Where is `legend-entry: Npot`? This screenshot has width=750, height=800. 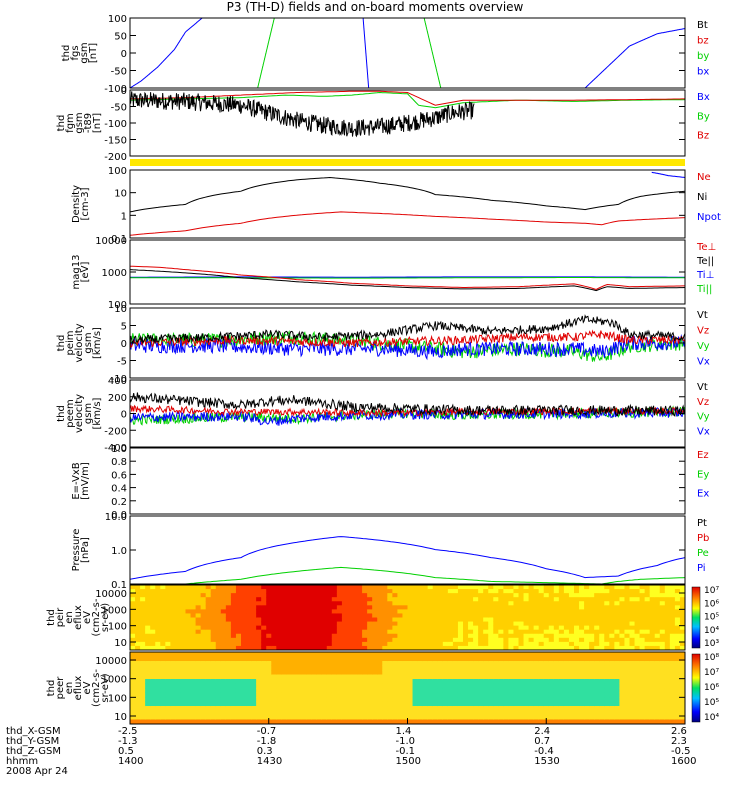 legend-entry: Npot is located at coordinates (709, 217).